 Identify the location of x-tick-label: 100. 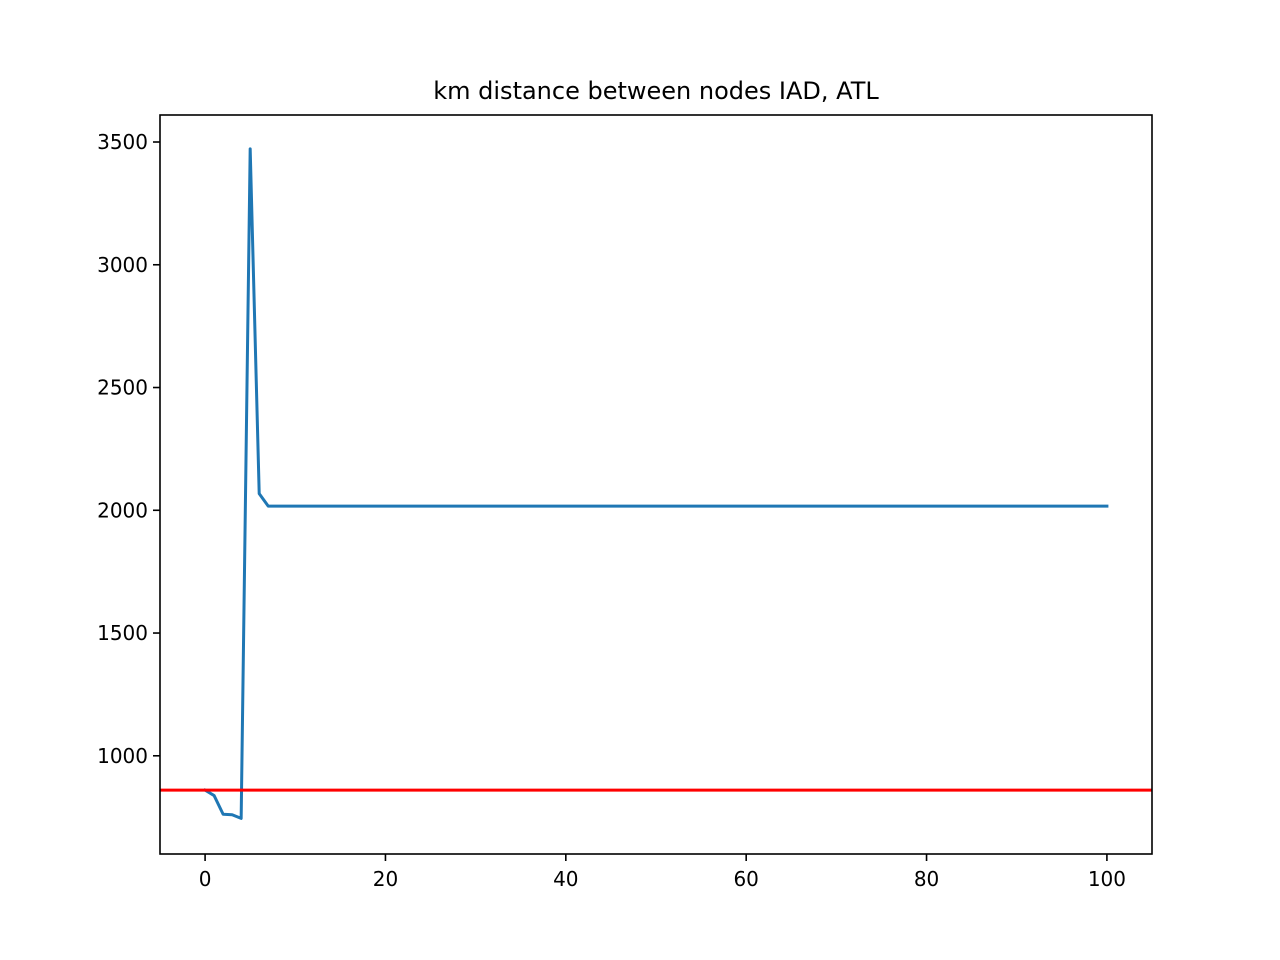
(1107, 879).